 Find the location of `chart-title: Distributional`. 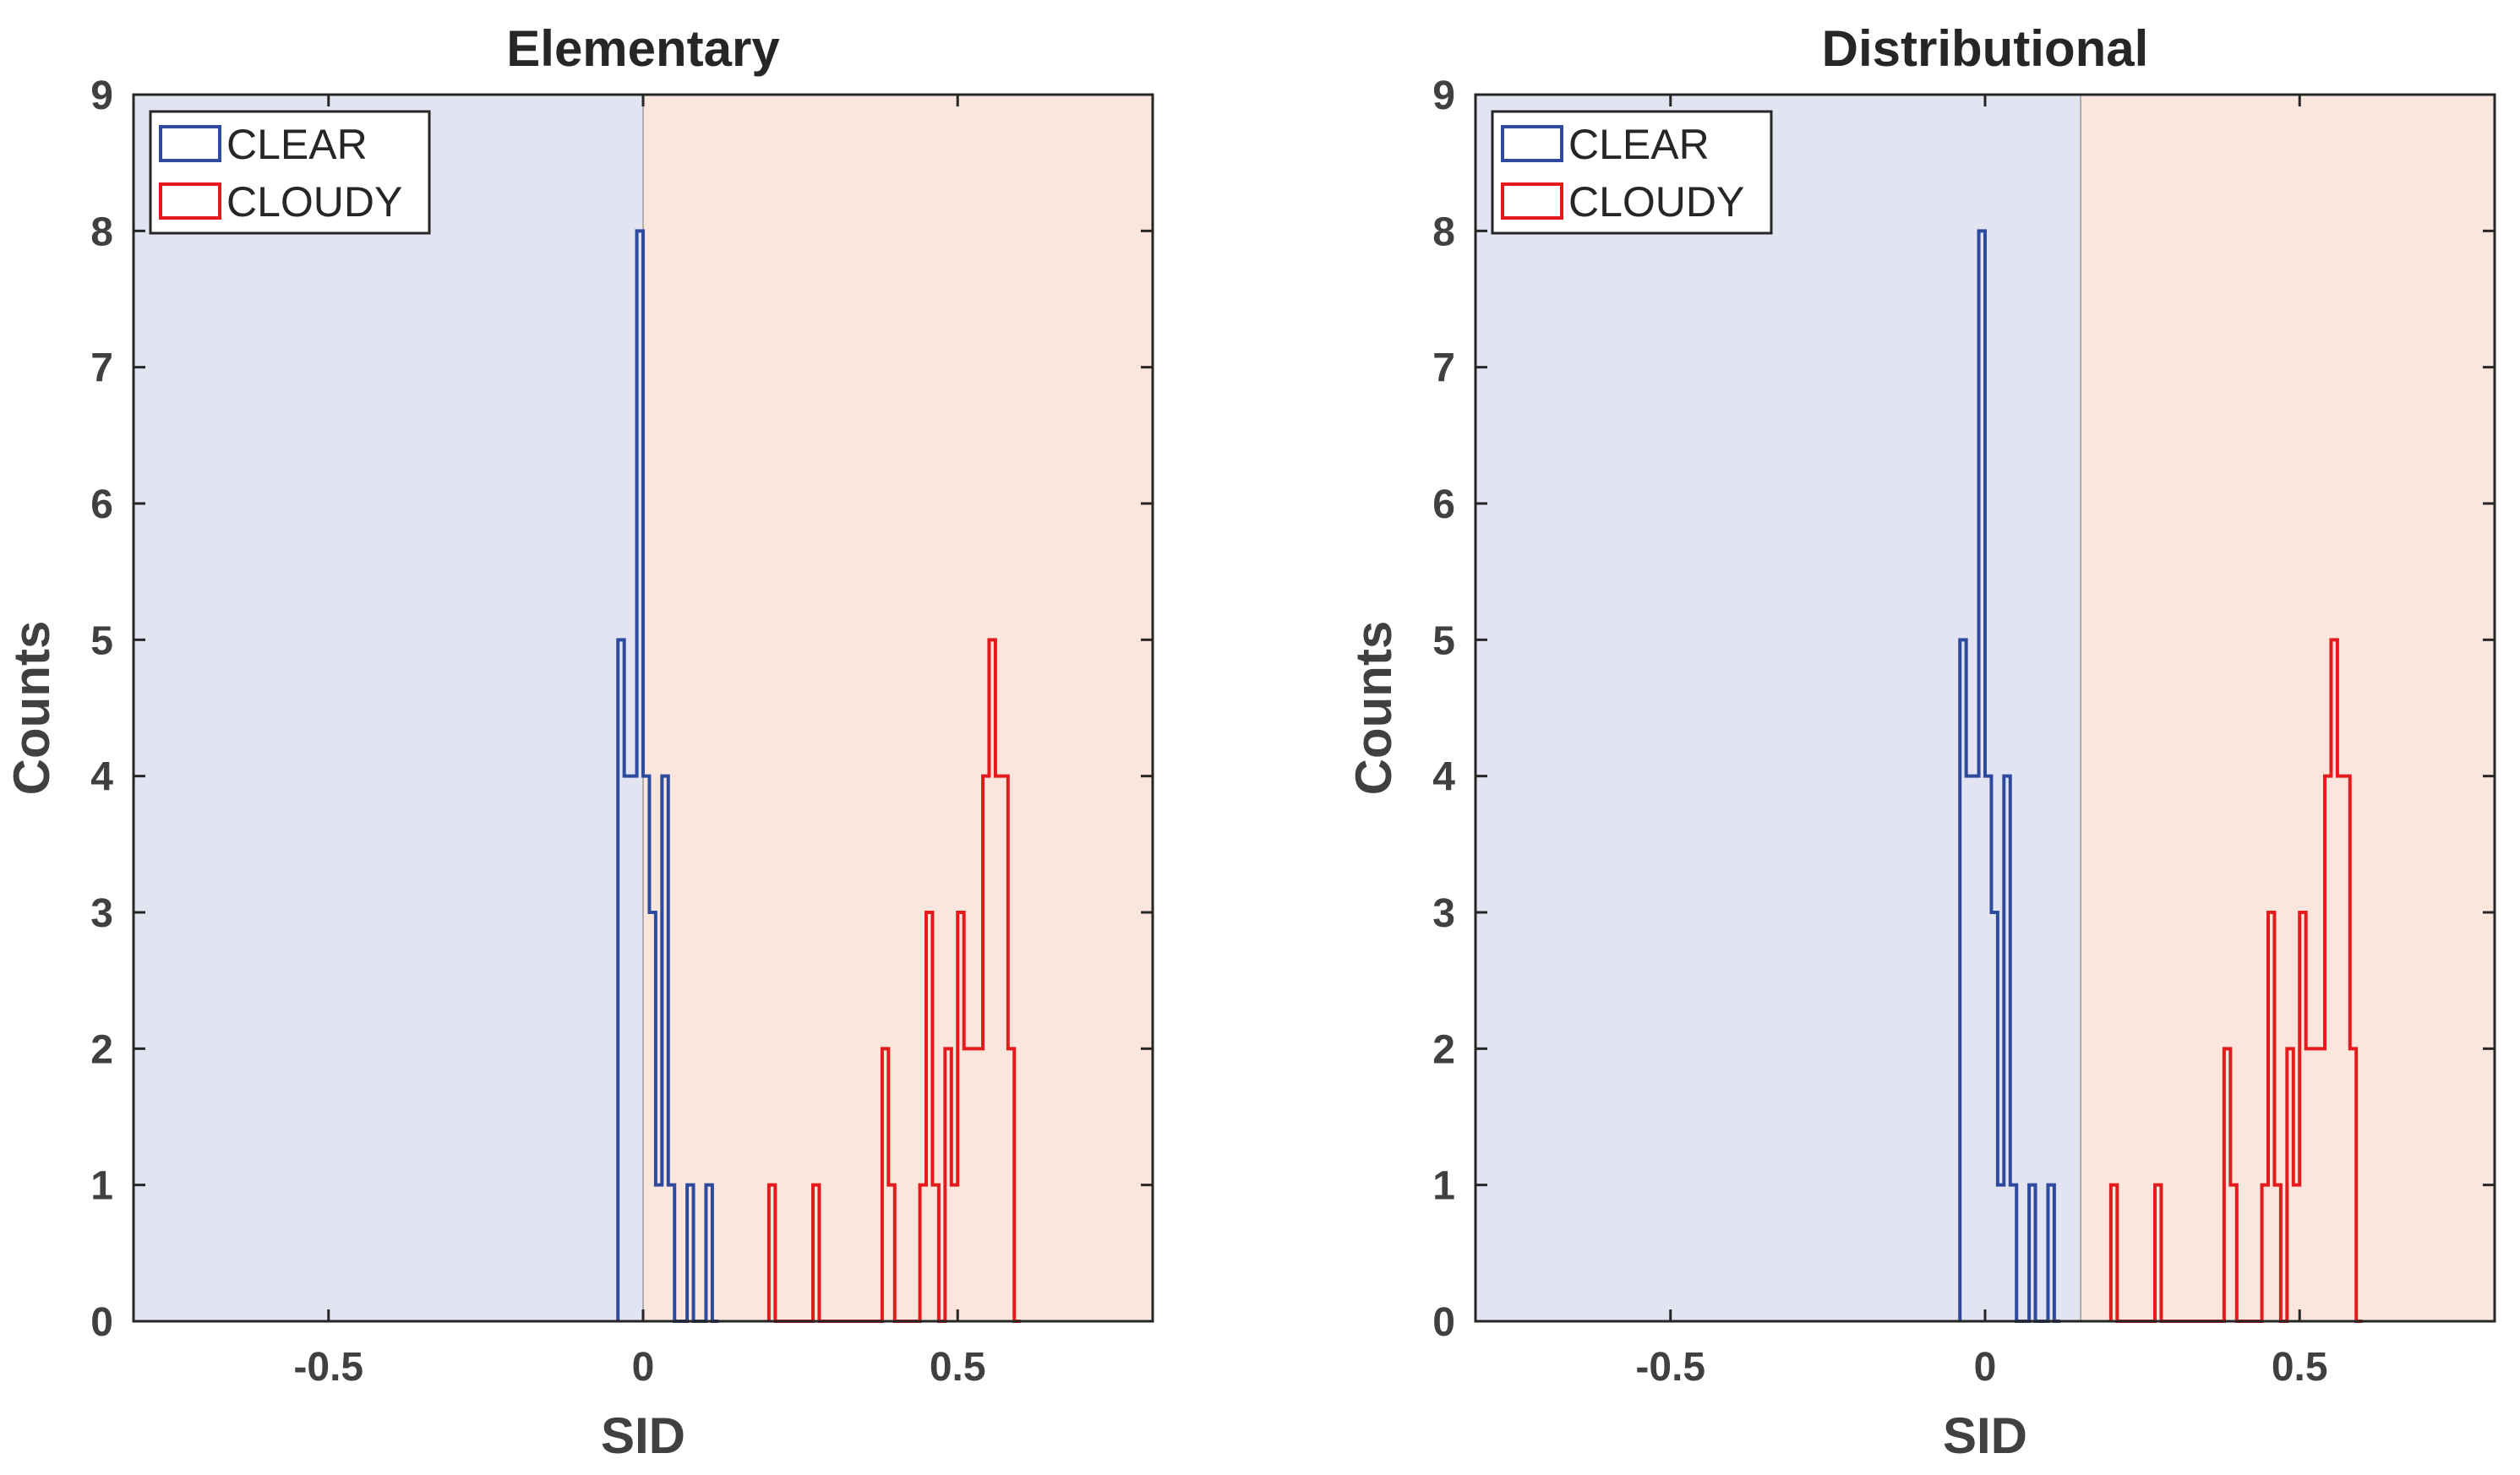

chart-title: Distributional is located at coordinates (1985, 48).